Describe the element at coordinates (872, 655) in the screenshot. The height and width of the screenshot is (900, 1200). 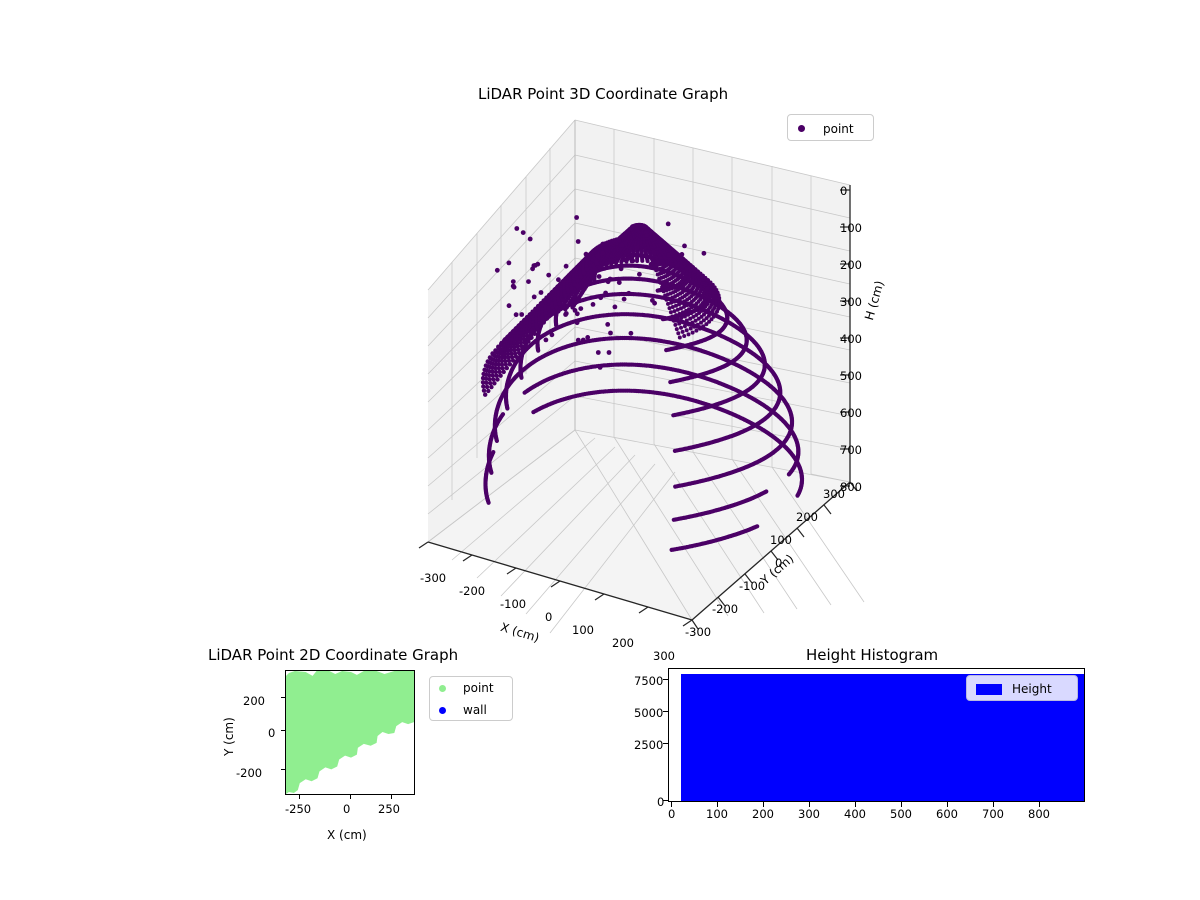
I see `histogram-title: Height Histogram` at that location.